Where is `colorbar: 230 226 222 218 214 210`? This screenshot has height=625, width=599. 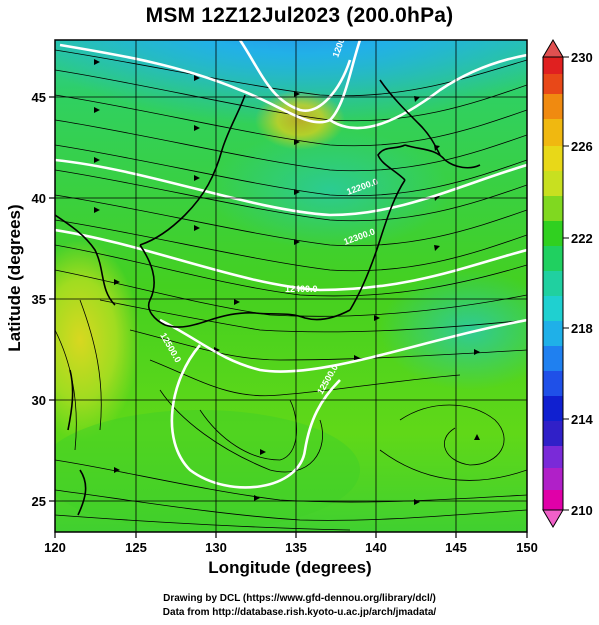 colorbar: 230 226 222 218 214 210 is located at coordinates (567, 283).